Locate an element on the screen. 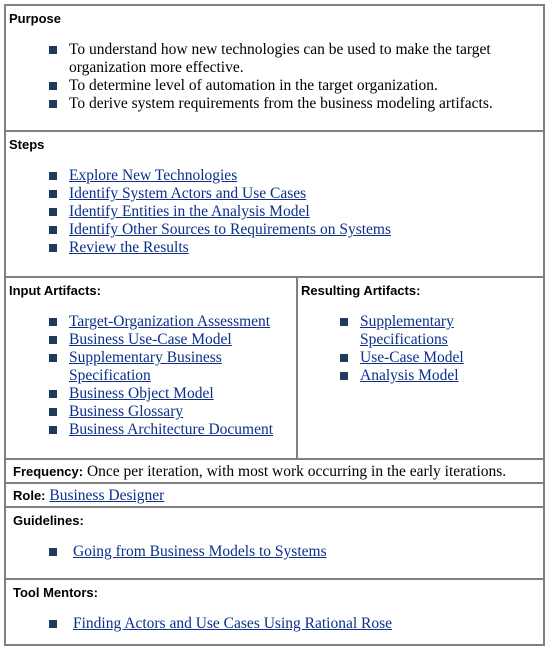 The width and height of the screenshot is (551, 652). guidelines-list: Going from Business Models to Systems is located at coordinates (259, 552).